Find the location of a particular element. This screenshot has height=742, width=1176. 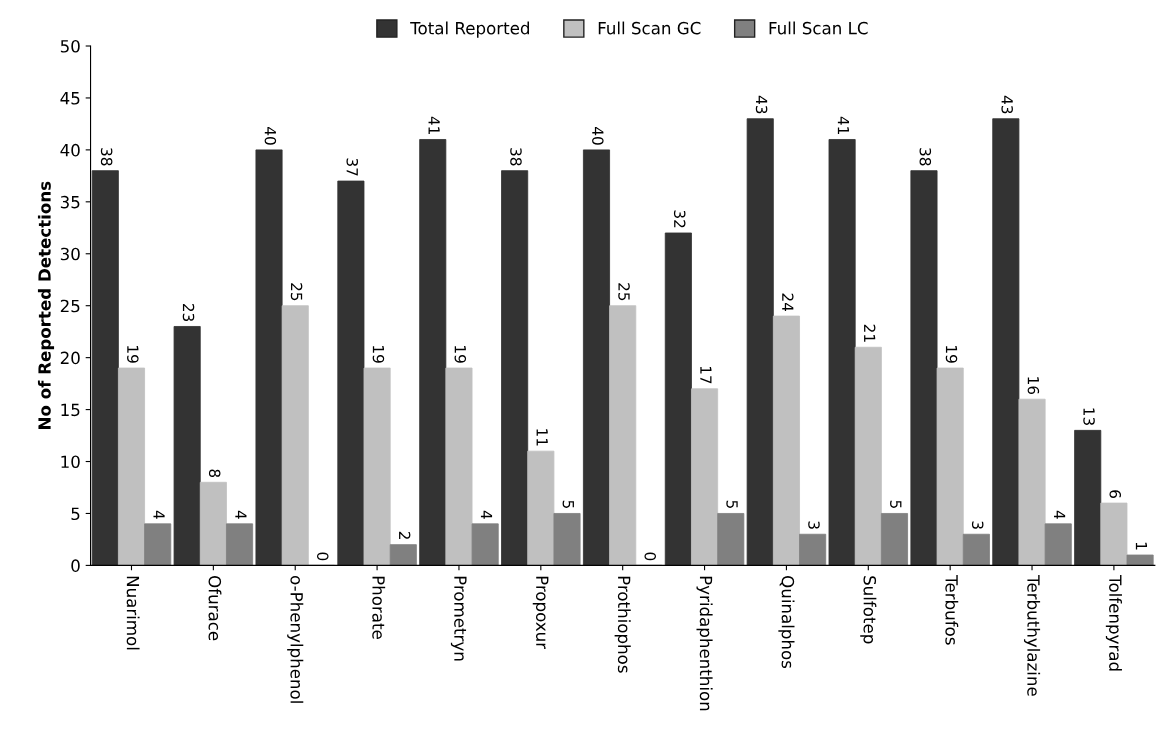

y-tick-label: 20 is located at coordinates (70, 358).